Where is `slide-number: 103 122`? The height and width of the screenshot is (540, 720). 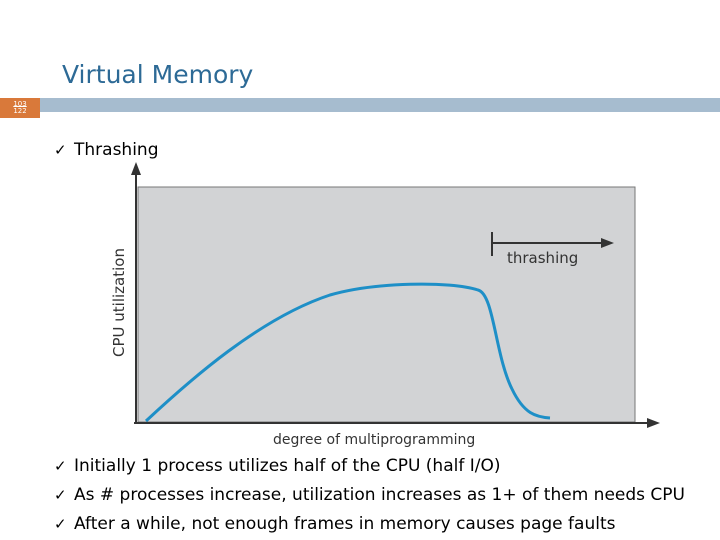
slide-number: 103 122 is located at coordinates (20, 108).